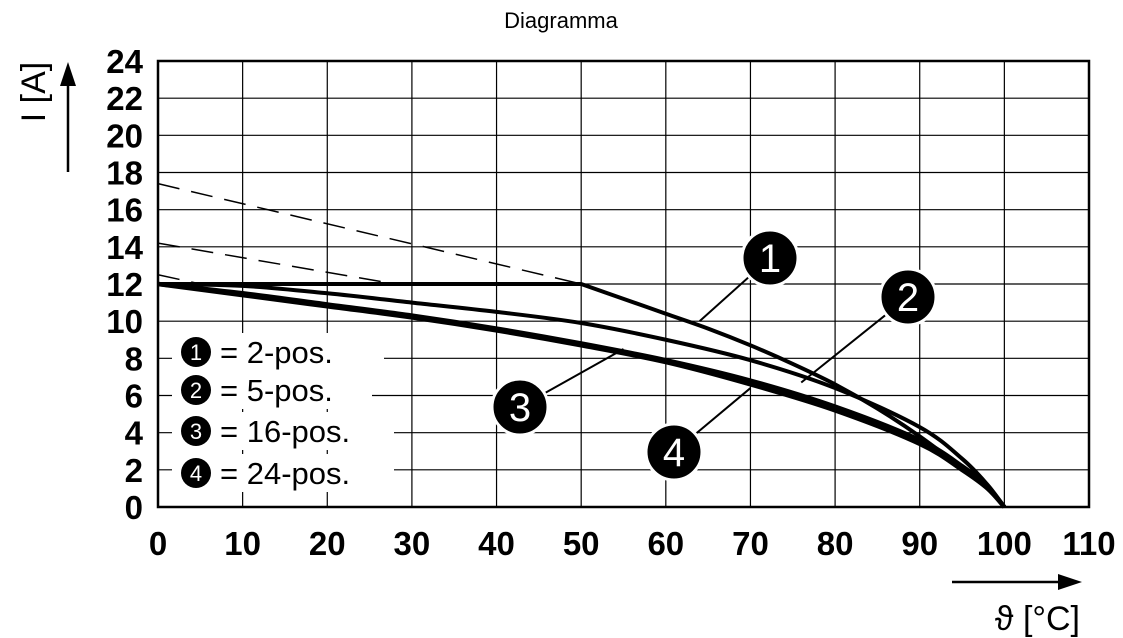  I want to click on x-axis-label: ϑ [°C], so click(1037, 619).